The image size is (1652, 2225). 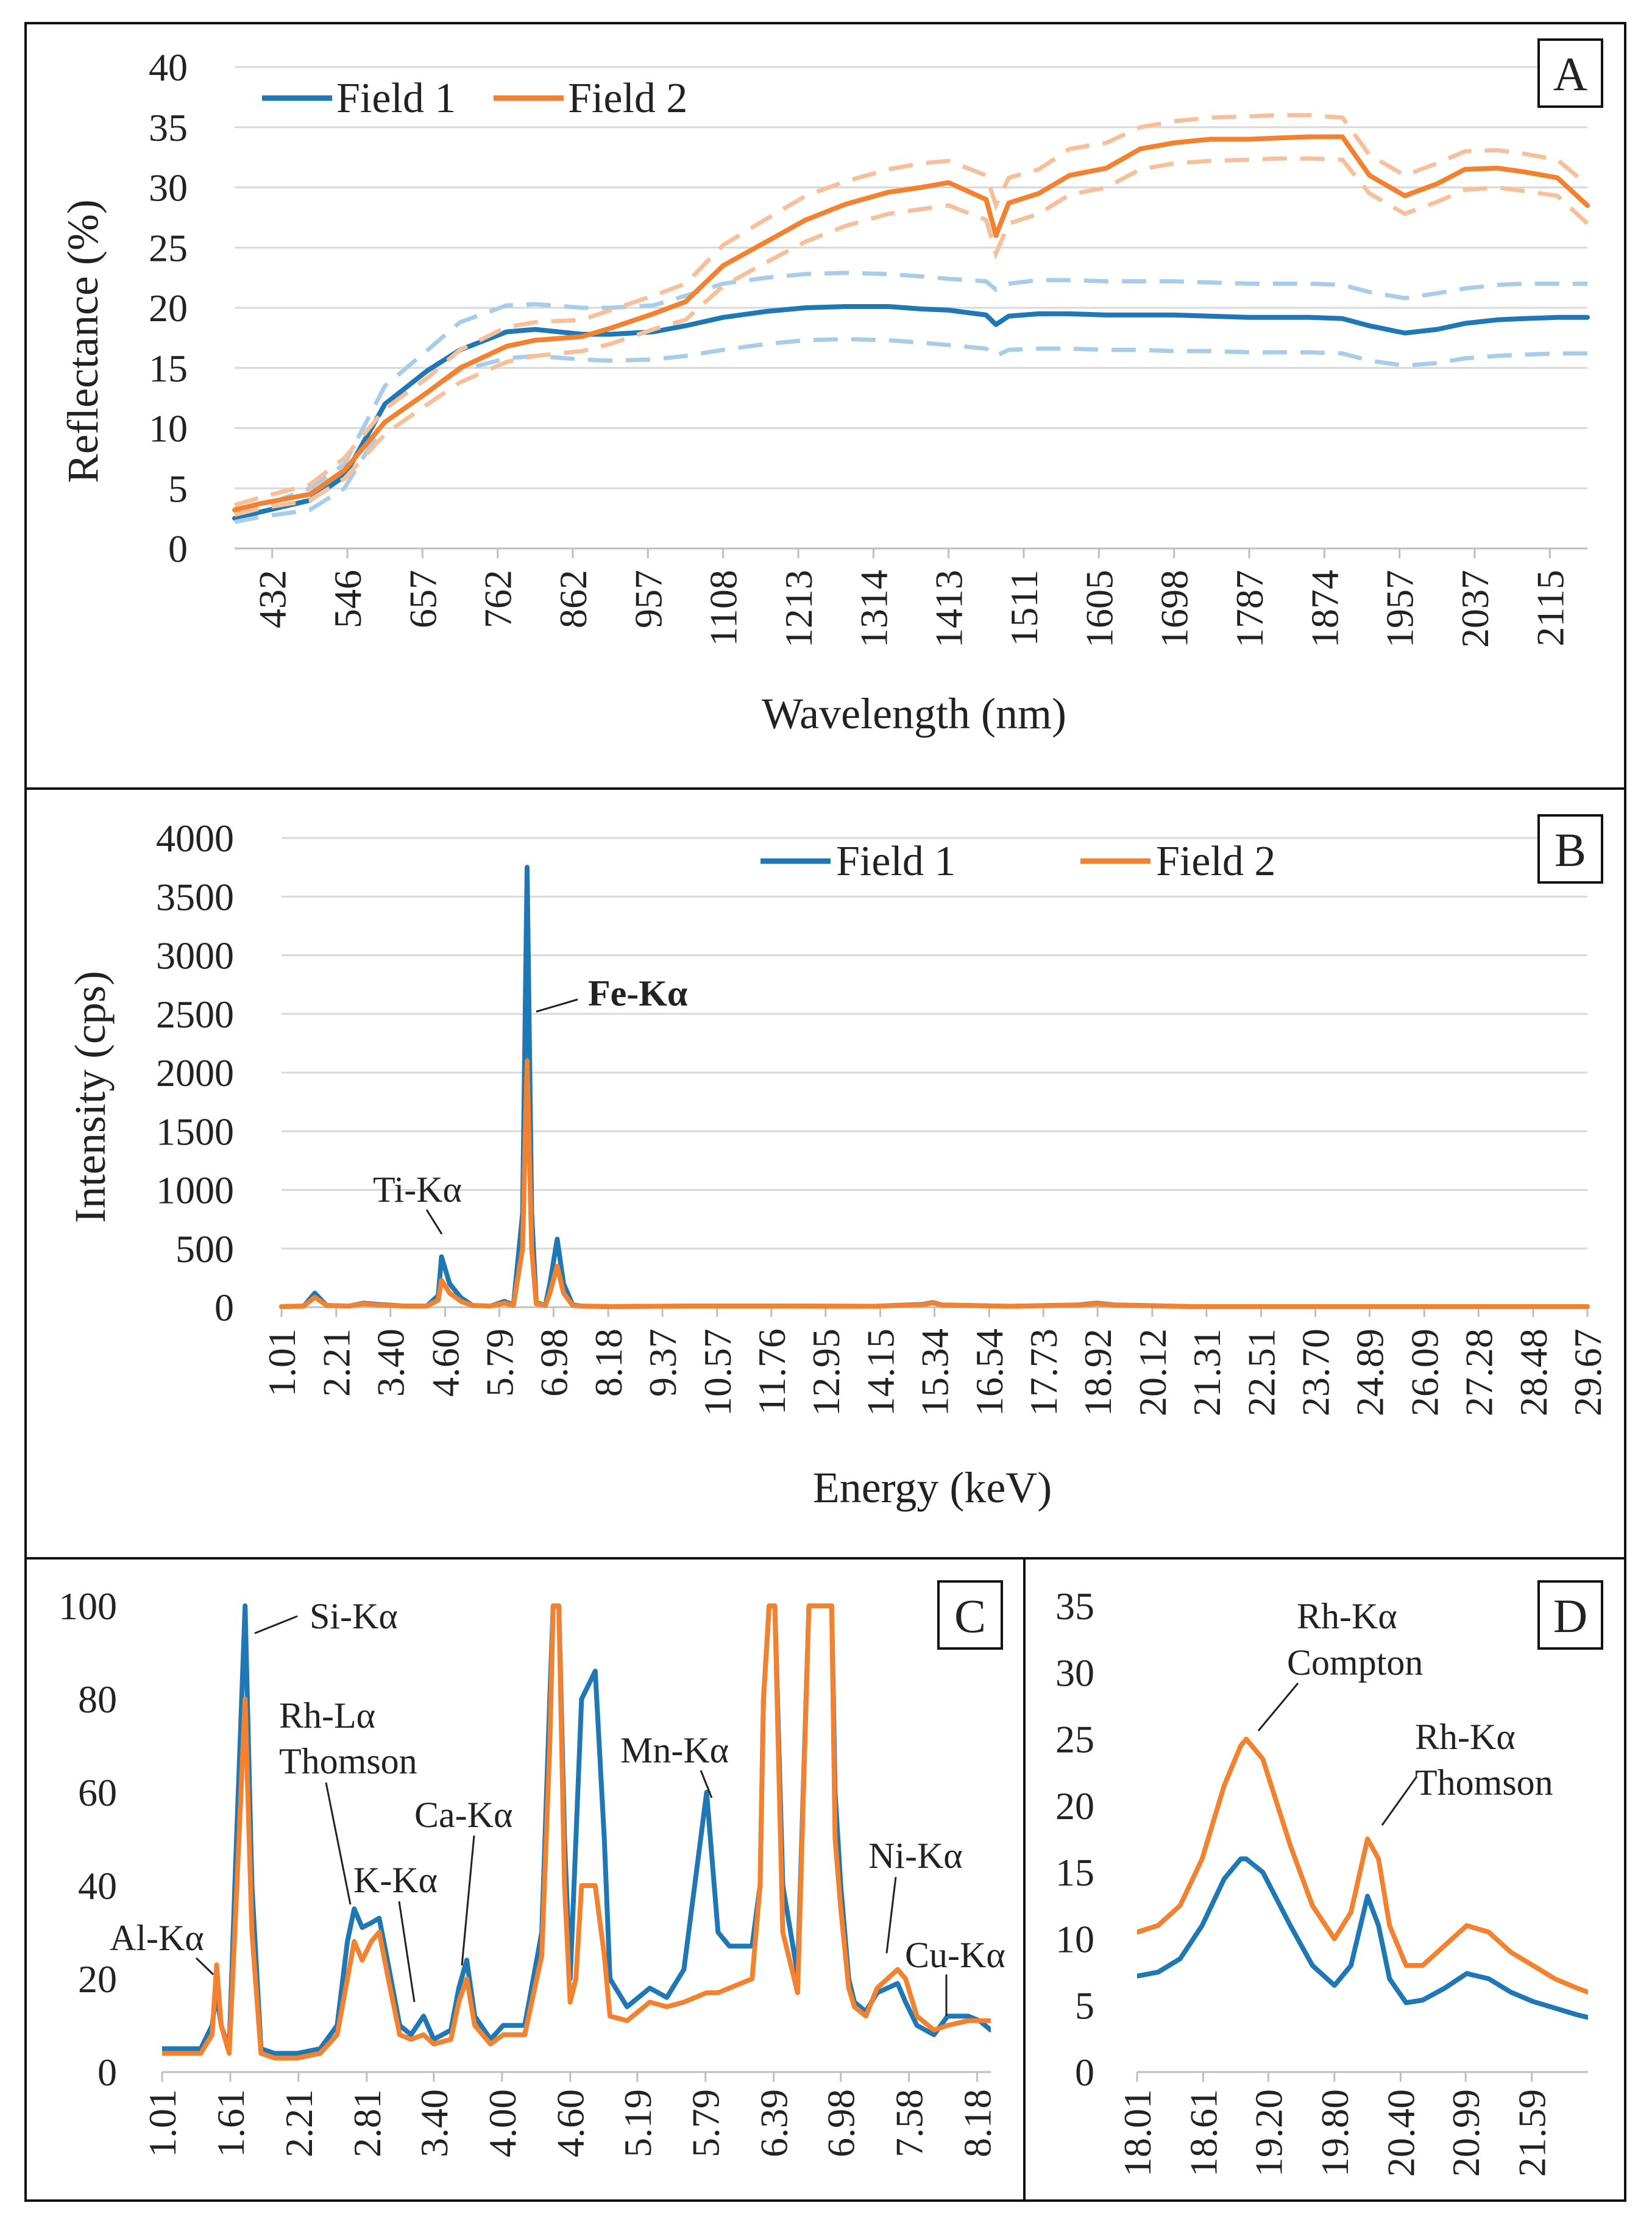 I want to click on b-x-tick-label: 3.40, so click(x=391, y=1363).